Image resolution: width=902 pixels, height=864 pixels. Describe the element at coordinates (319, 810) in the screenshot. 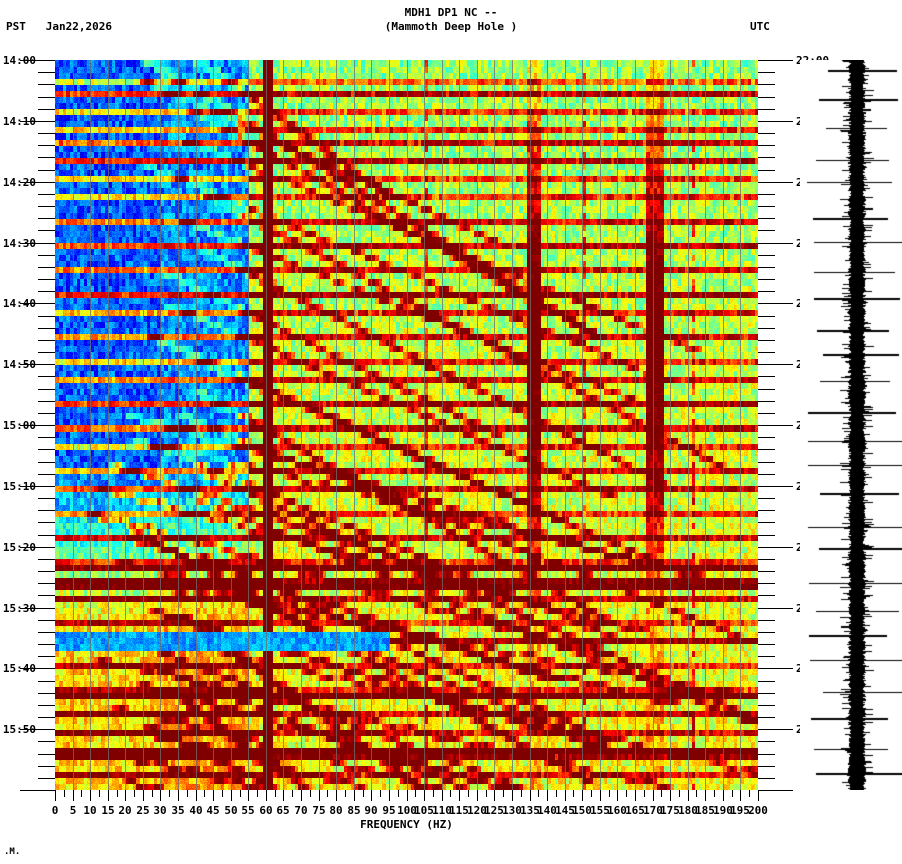

I see `frequency-label: 75` at that location.